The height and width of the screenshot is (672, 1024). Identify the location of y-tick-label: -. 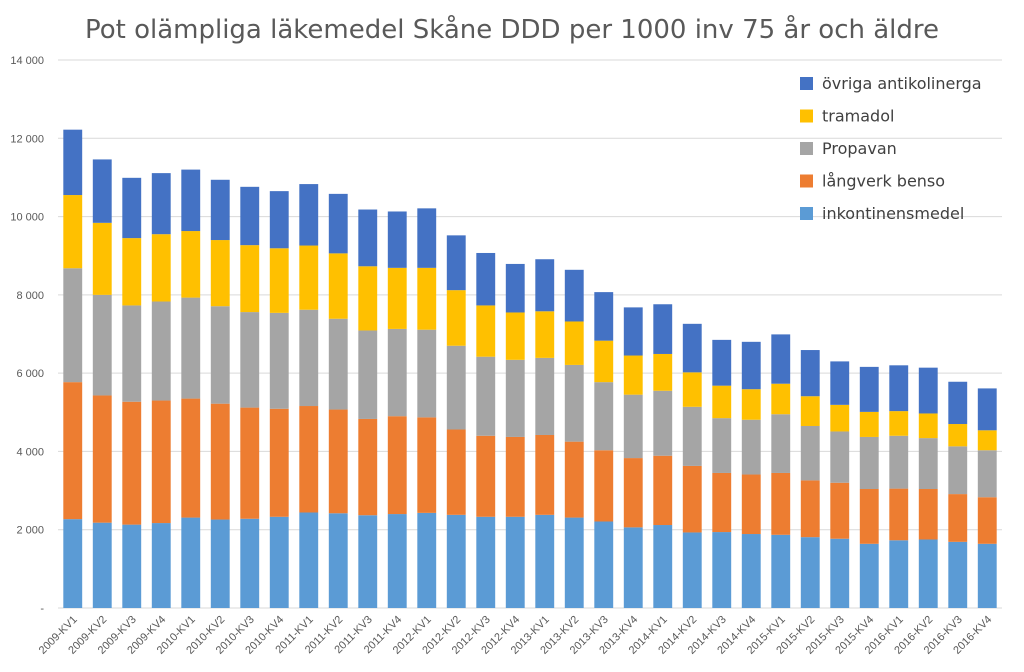
(42, 609).